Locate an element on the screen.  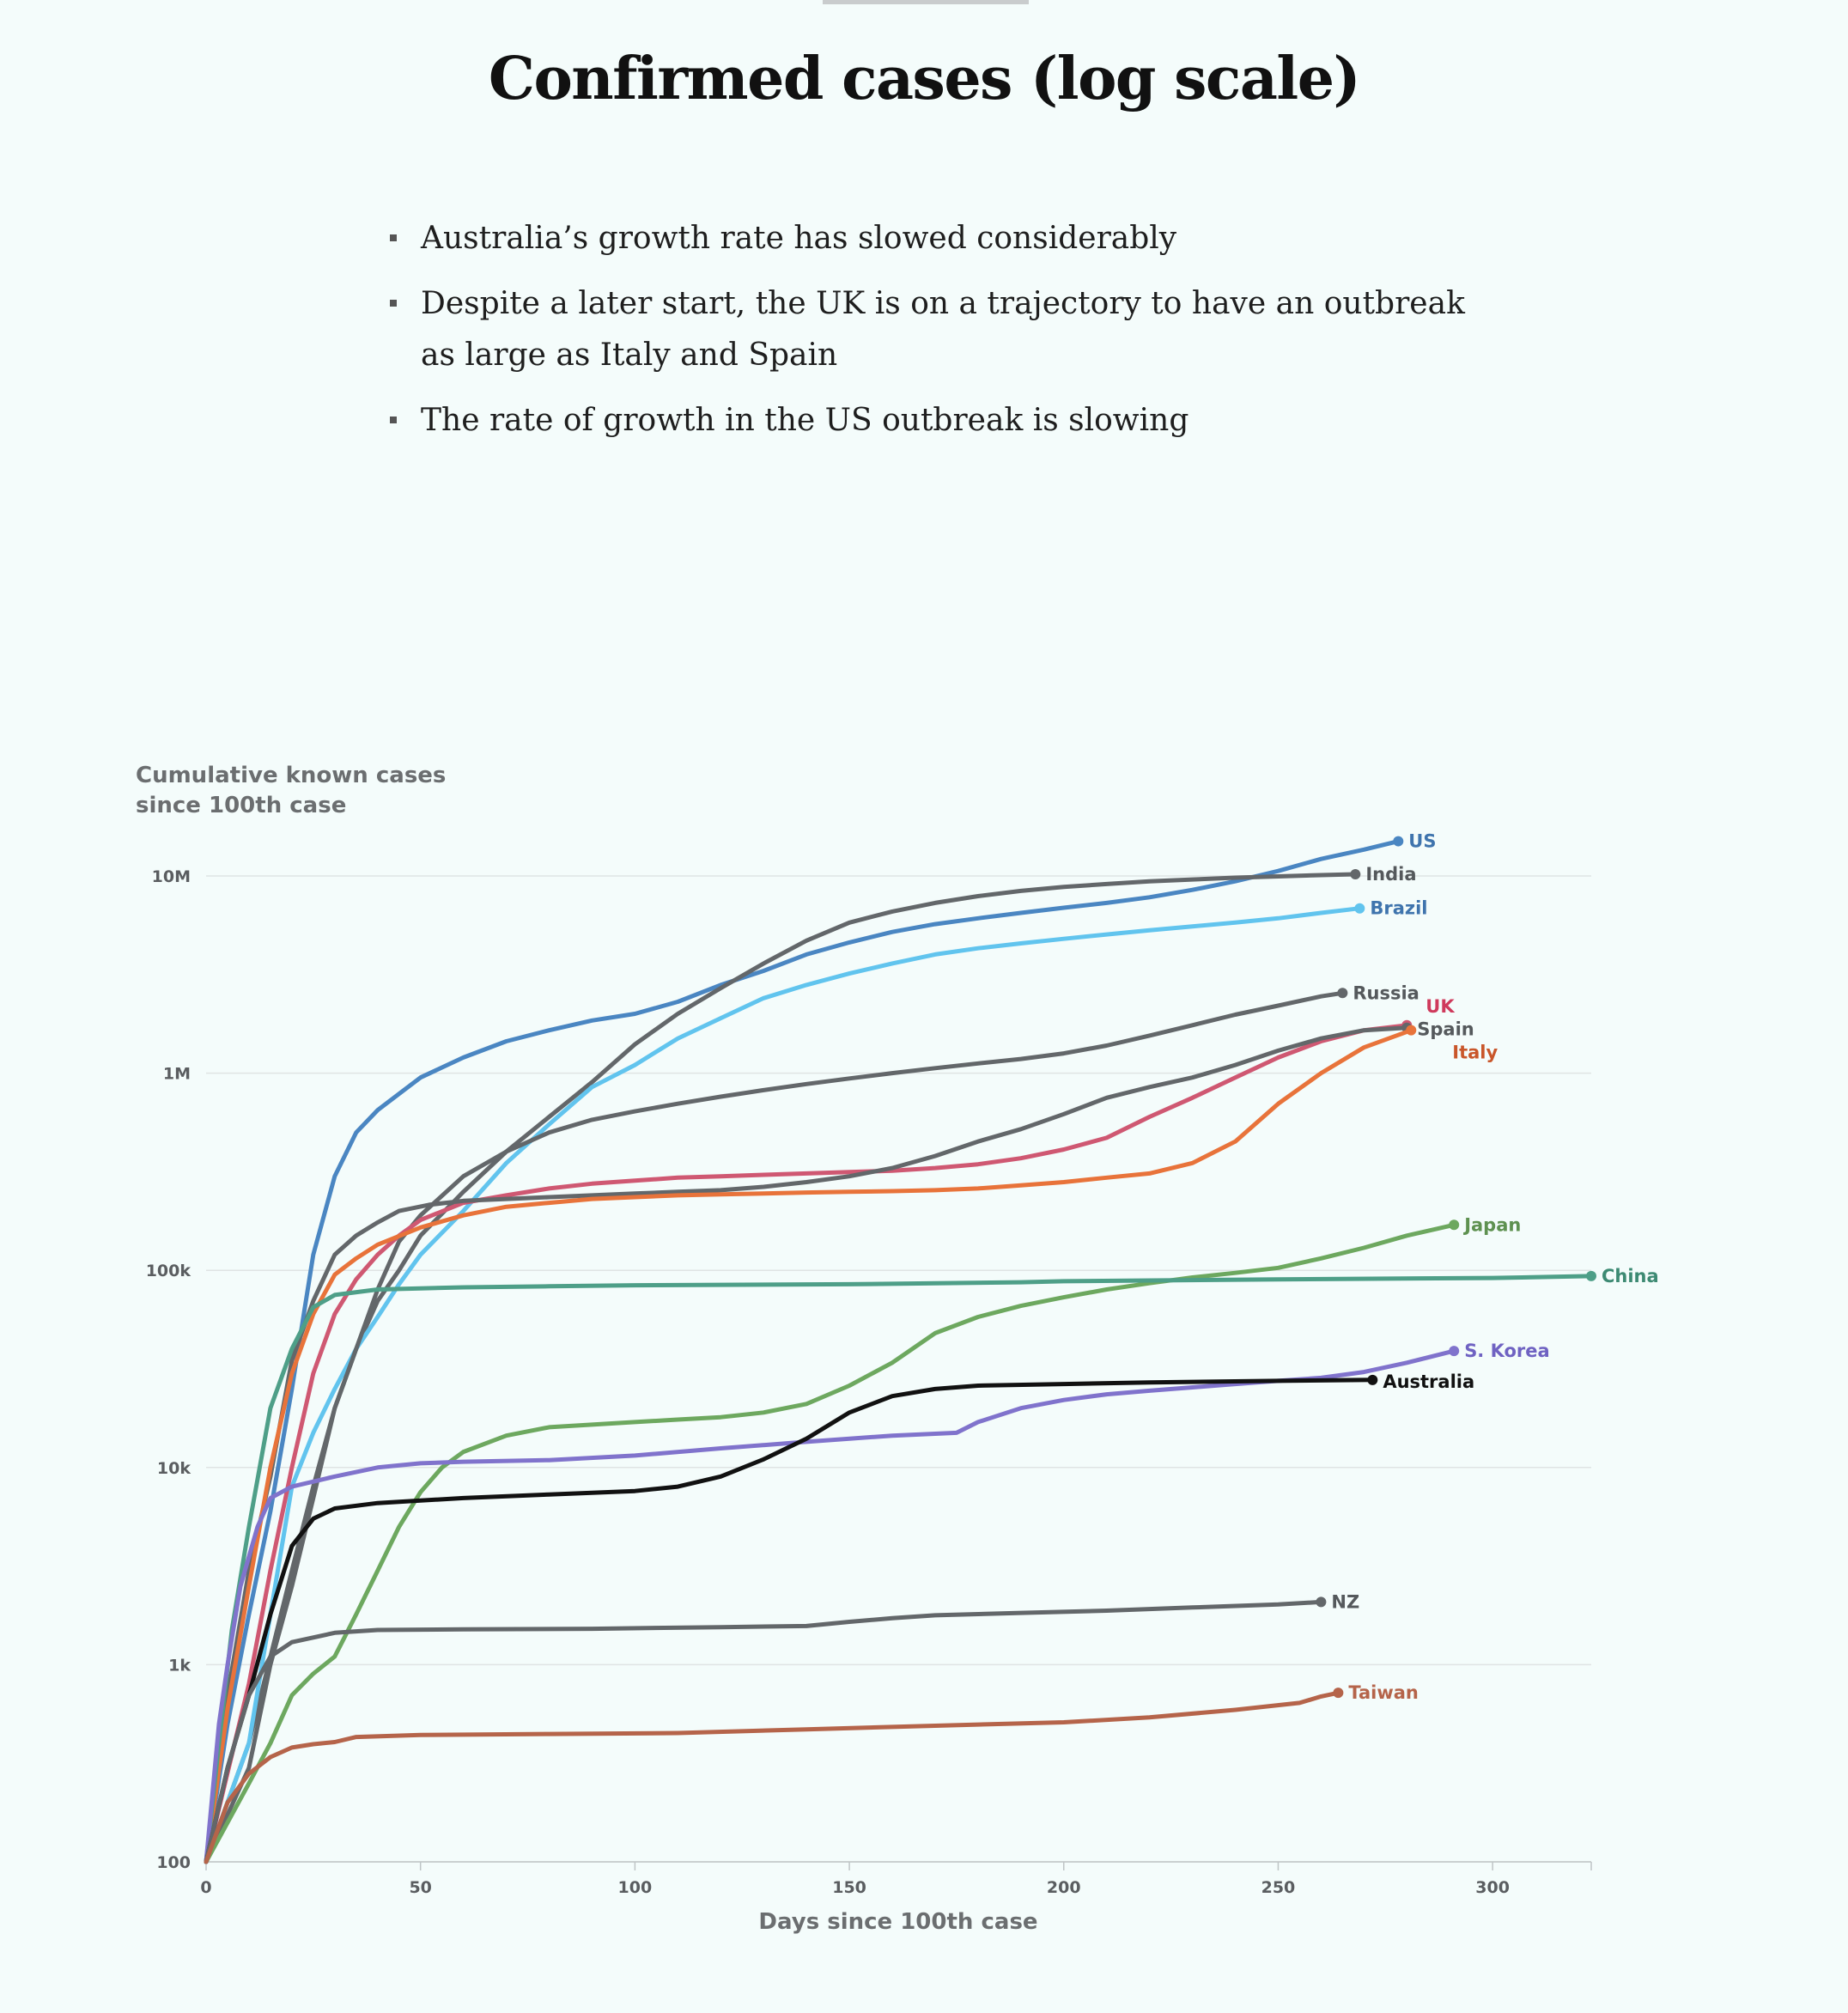
series-endpoint-nz is located at coordinates (1321, 1602).